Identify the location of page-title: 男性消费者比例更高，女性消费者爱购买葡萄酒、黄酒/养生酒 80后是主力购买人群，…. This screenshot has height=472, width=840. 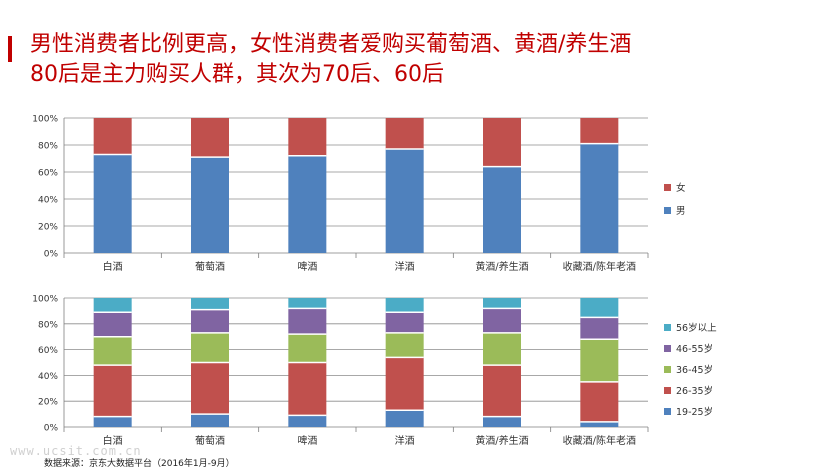
(430, 60).